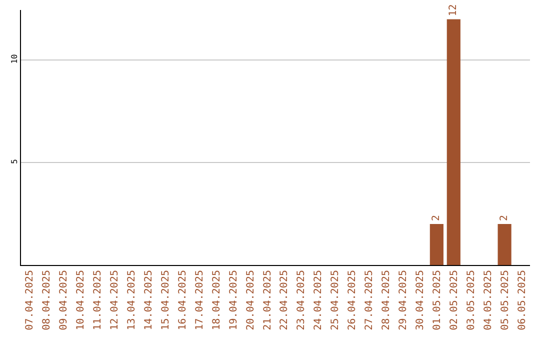 This screenshot has height=340, width=540. What do you see at coordinates (522, 300) in the screenshot?
I see `x-tick-label: 06.05.2025` at bounding box center [522, 300].